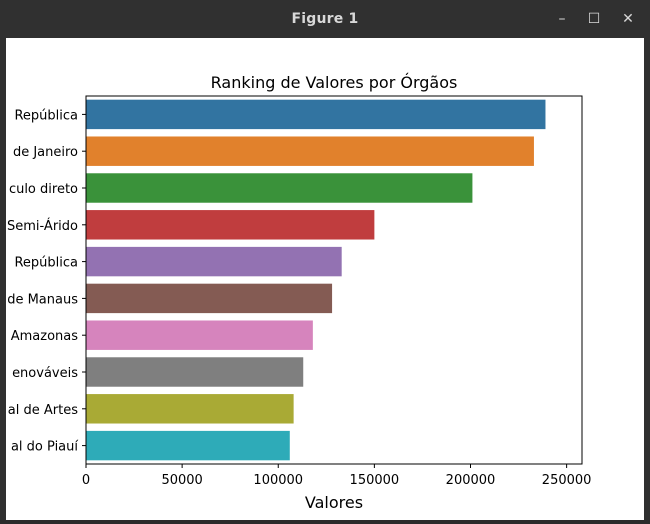 This screenshot has width=650, height=524. Describe the element at coordinates (45, 152) in the screenshot. I see `y-tick-label: de Janeiro` at that location.